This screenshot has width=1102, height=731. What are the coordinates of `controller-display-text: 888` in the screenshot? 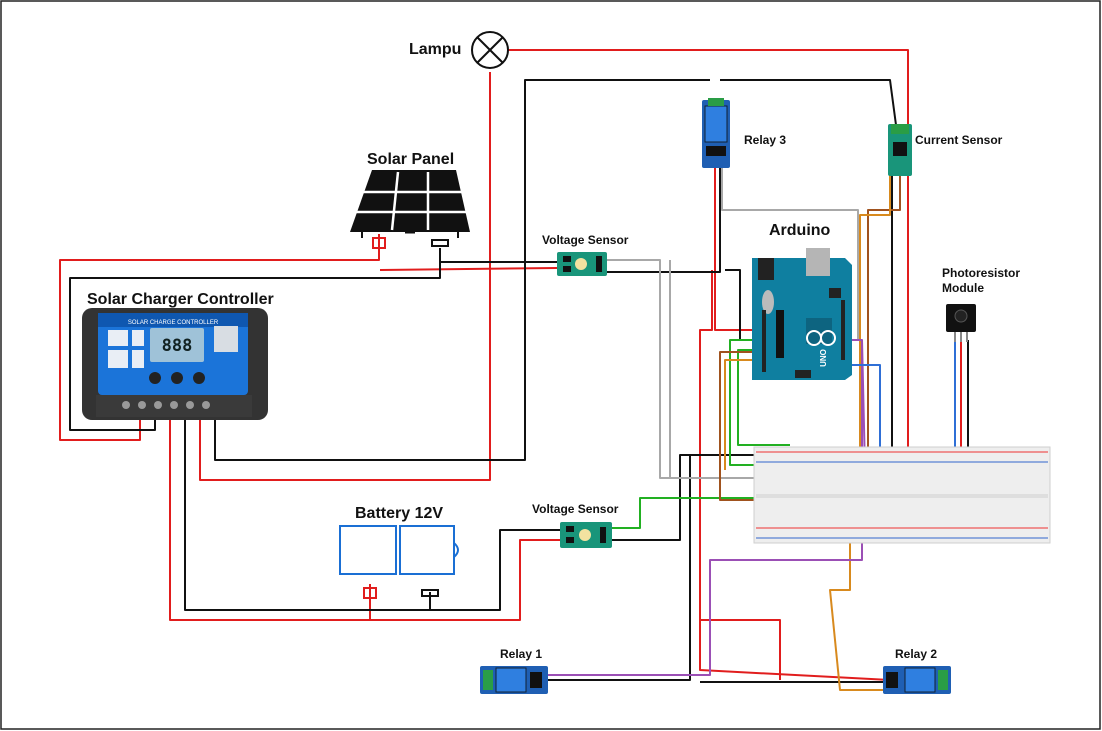 It's located at (177, 346).